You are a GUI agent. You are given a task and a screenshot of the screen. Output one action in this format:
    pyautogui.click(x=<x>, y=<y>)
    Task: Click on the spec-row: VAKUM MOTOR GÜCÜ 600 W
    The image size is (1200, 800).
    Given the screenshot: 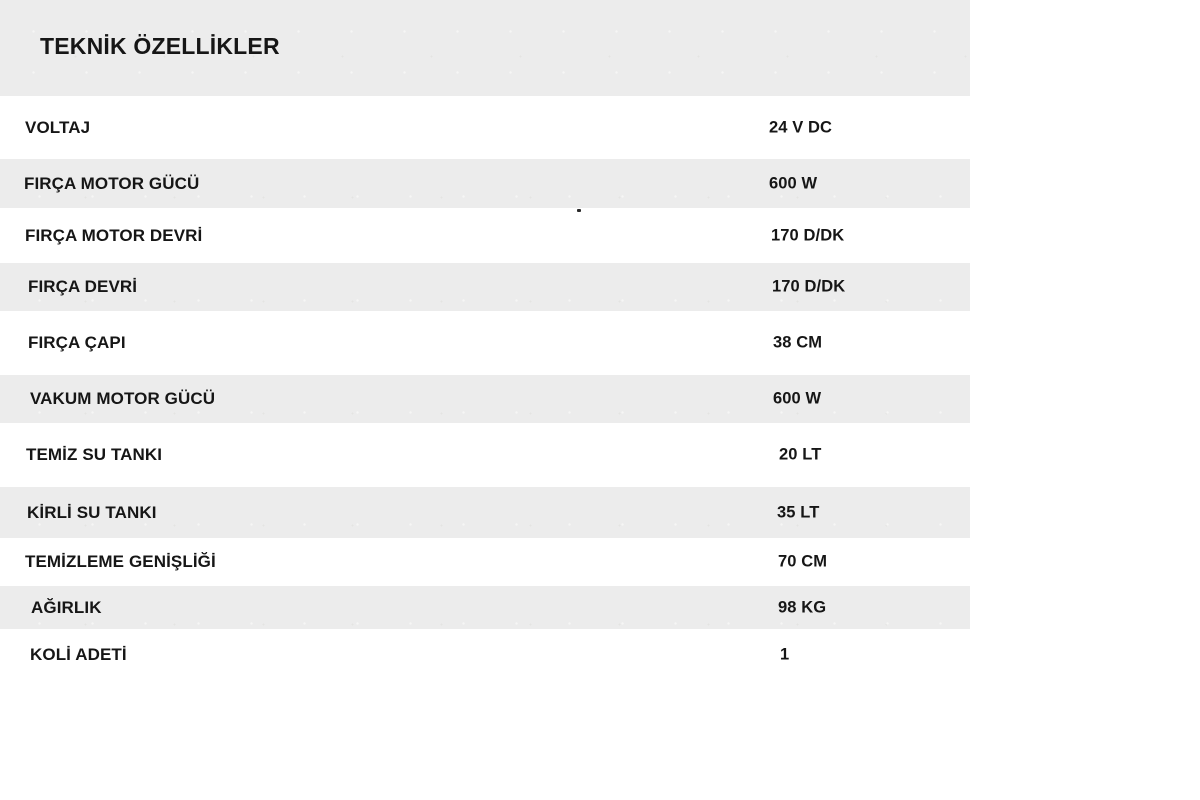 What is the action you would take?
    pyautogui.click(x=485, y=399)
    